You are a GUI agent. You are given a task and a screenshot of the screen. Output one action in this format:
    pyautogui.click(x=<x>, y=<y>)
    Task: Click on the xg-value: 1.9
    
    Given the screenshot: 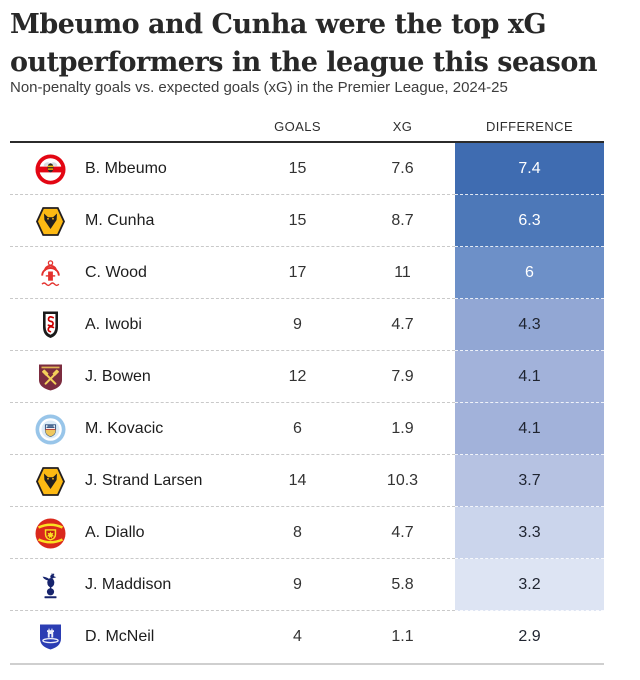 What is the action you would take?
    pyautogui.click(x=402, y=428)
    